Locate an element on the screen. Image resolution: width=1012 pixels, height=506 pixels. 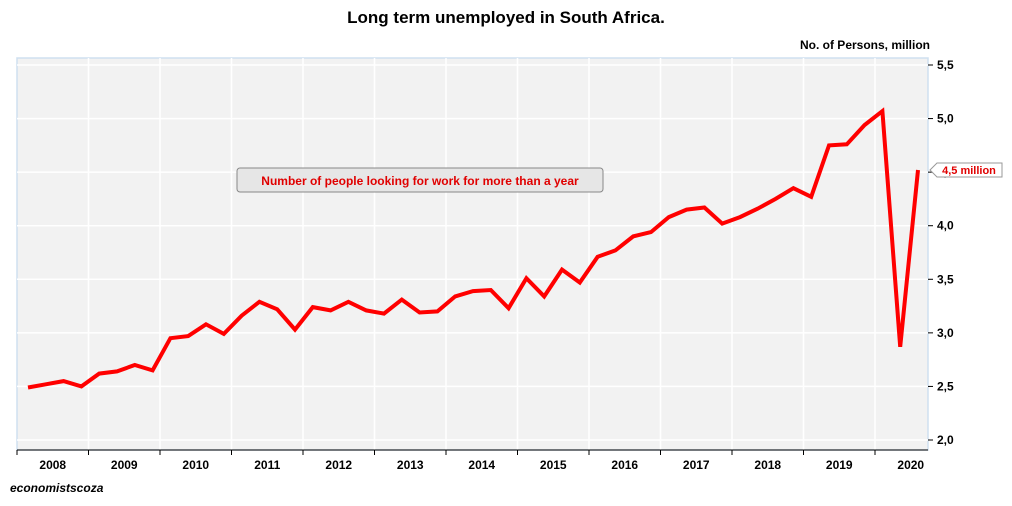
x-tick-label: 2020 is located at coordinates (910, 465).